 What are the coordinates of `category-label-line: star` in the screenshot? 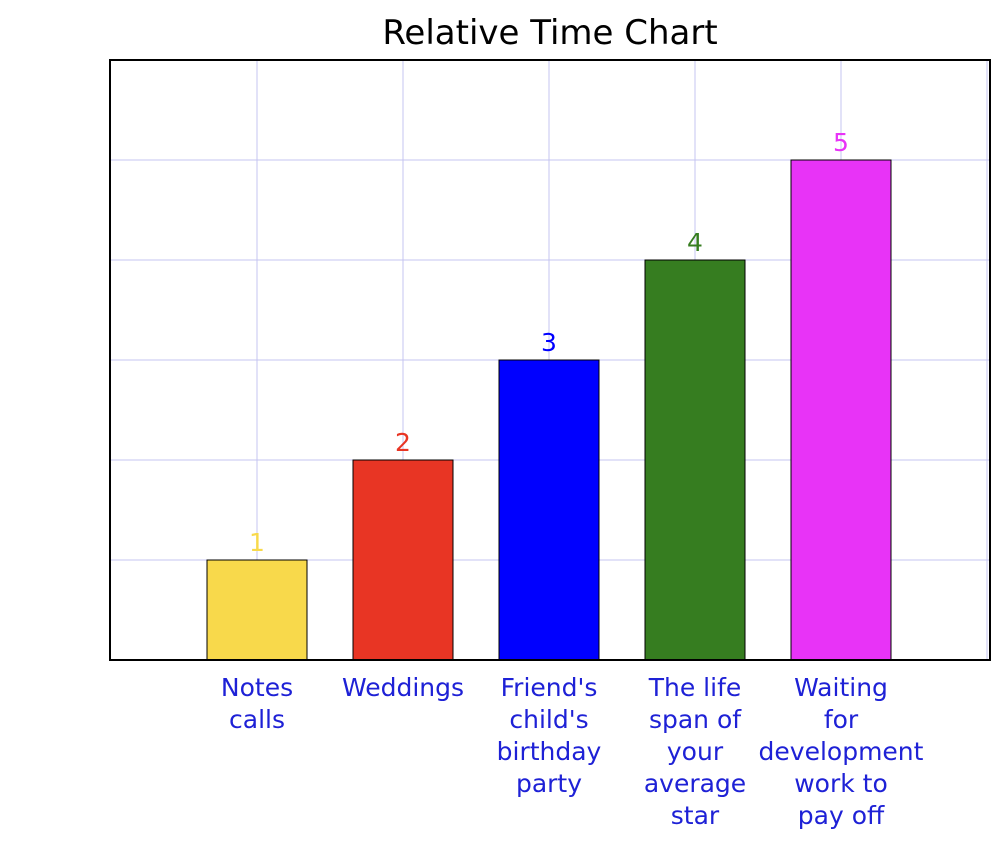 It's located at (695, 815).